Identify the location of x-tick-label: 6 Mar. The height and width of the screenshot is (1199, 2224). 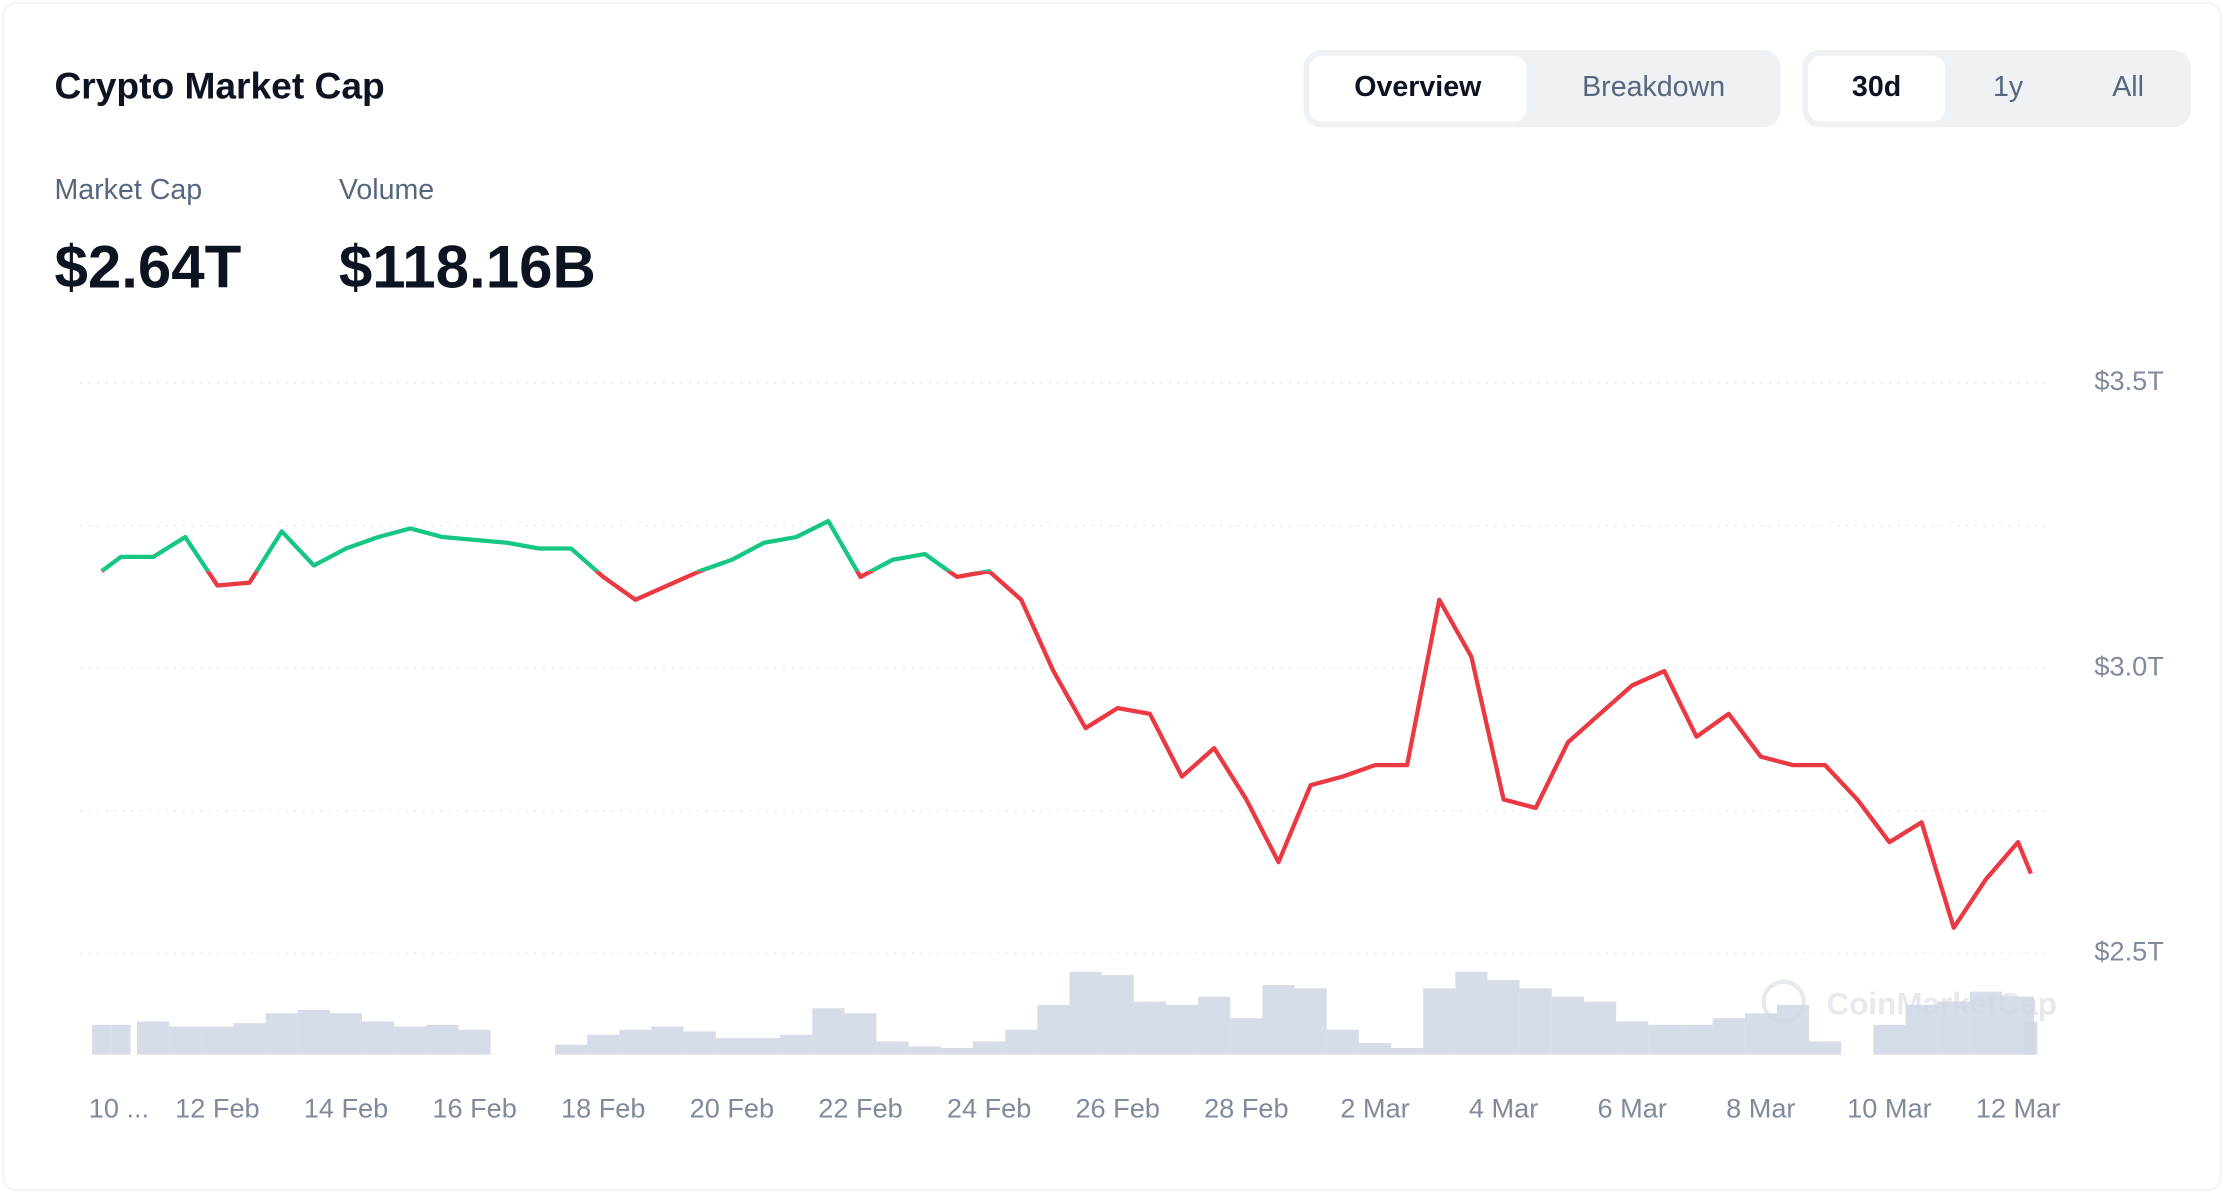
(1631, 1108).